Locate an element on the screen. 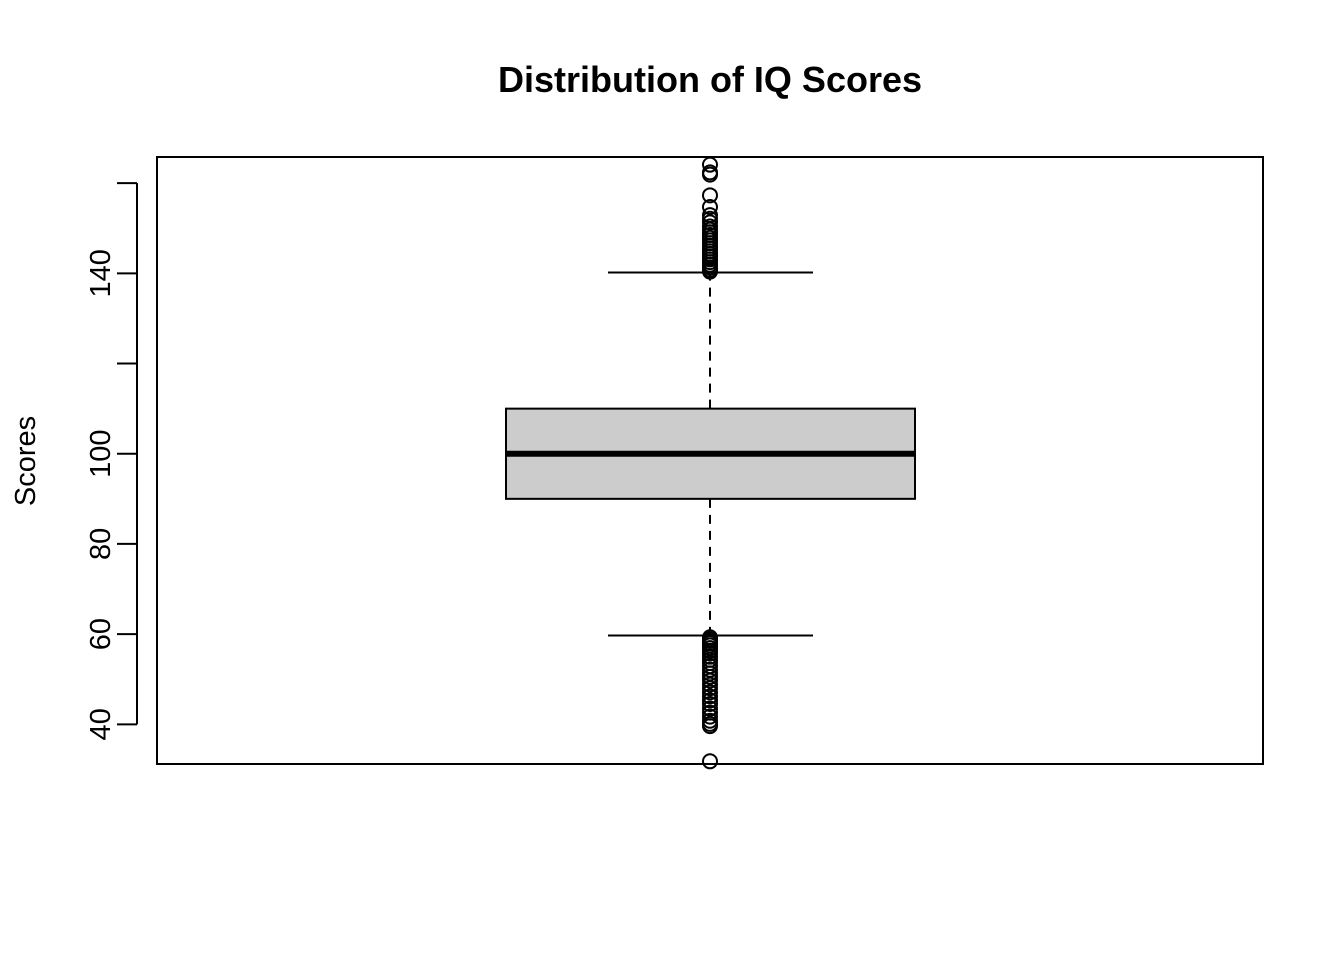 The image size is (1344, 960). y-tick-label: 100 is located at coordinates (101, 454).